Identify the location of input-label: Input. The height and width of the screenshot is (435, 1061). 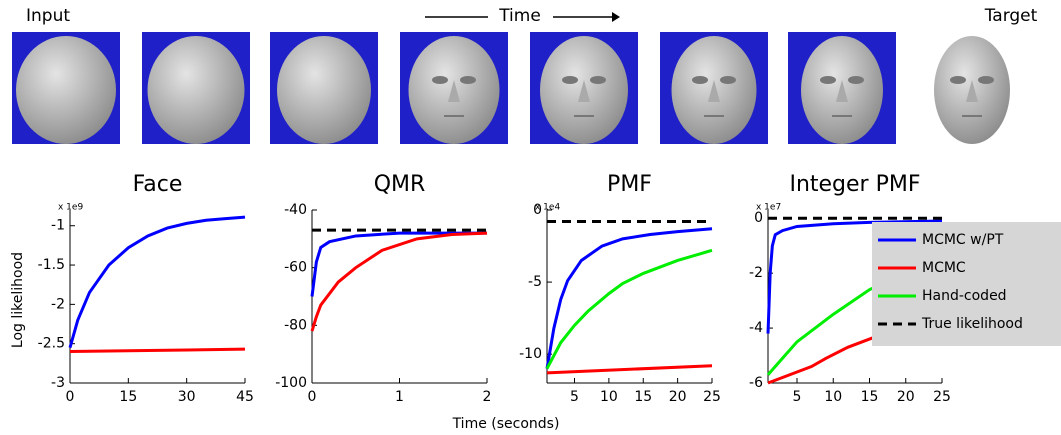
(48, 16).